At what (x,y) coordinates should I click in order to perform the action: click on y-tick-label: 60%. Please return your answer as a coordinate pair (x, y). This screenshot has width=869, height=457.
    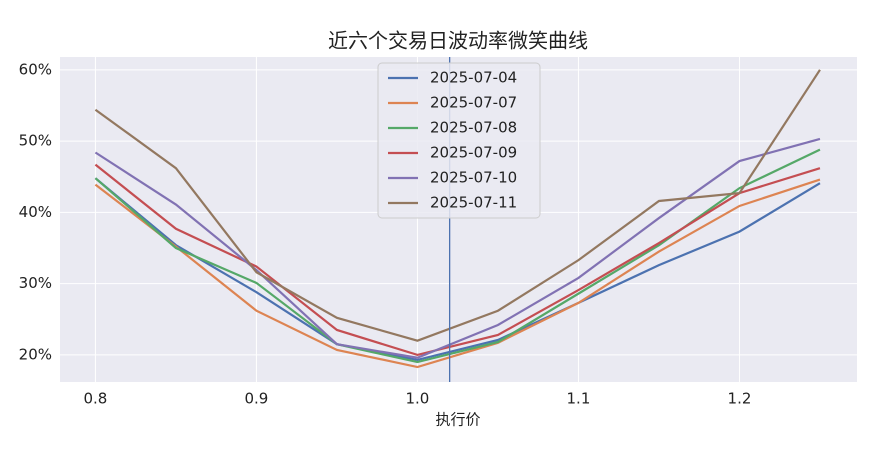
    Looking at the image, I should click on (35, 69).